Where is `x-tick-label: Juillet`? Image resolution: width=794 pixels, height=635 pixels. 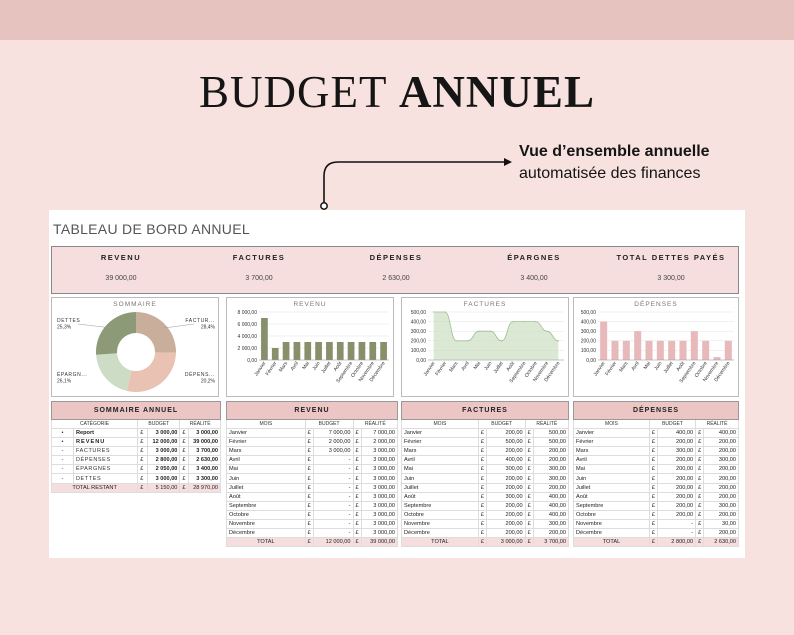 x-tick-label: Juillet is located at coordinates (326, 367).